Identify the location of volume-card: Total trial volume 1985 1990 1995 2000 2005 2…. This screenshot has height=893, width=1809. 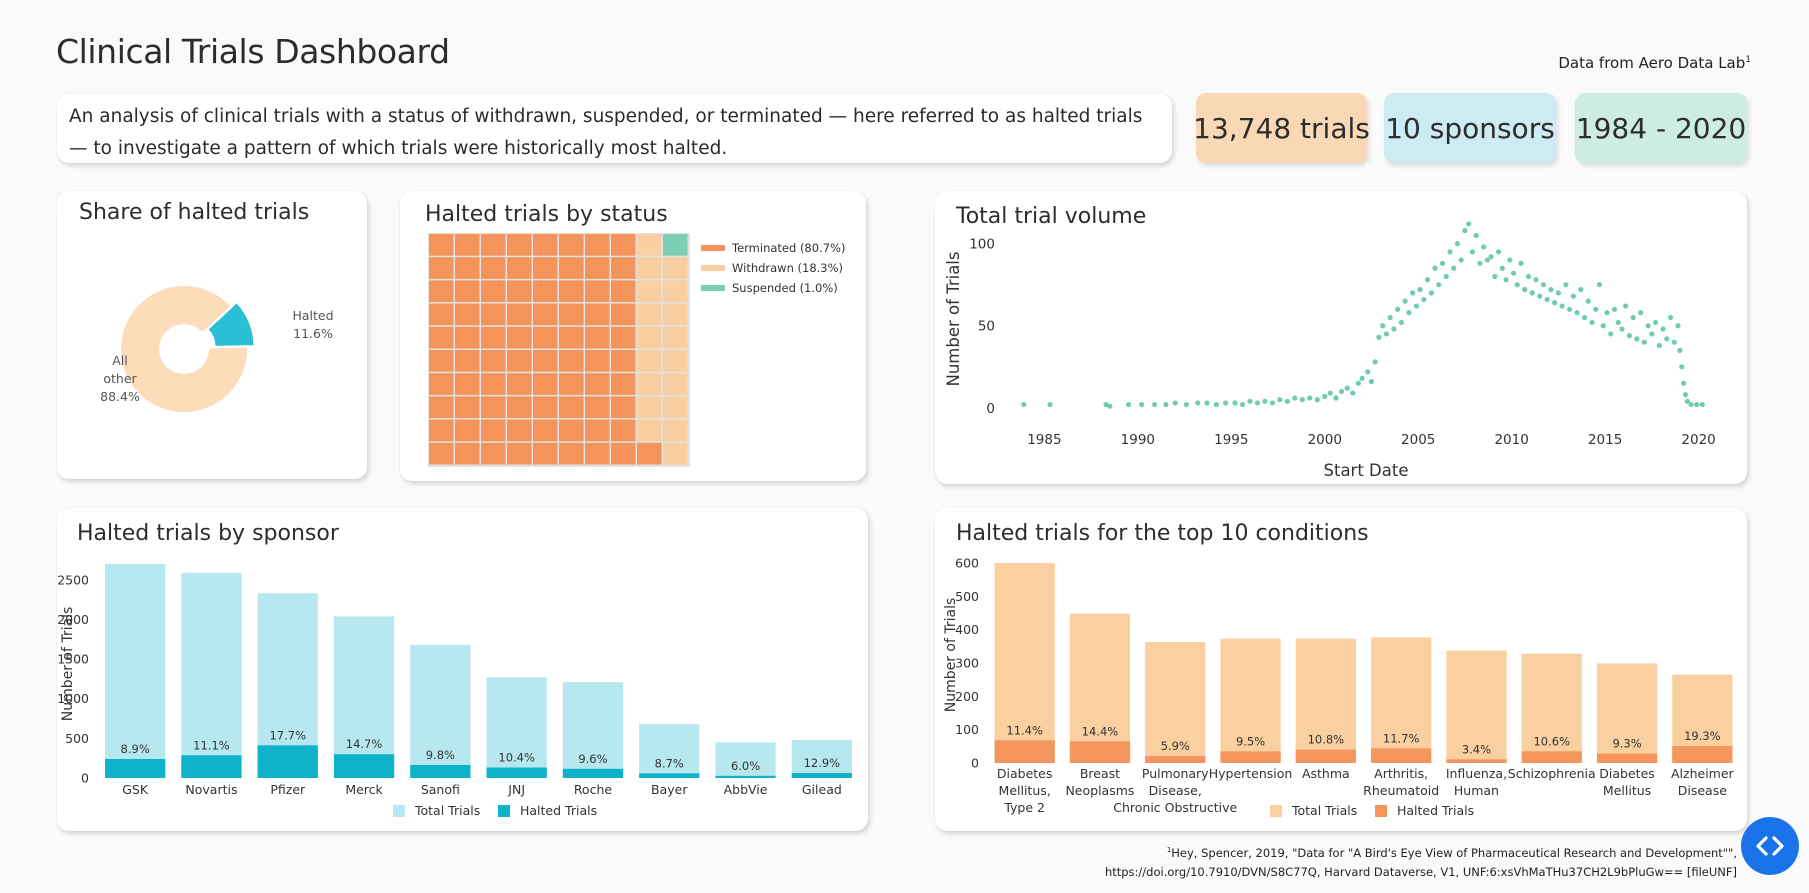
(1341, 337).